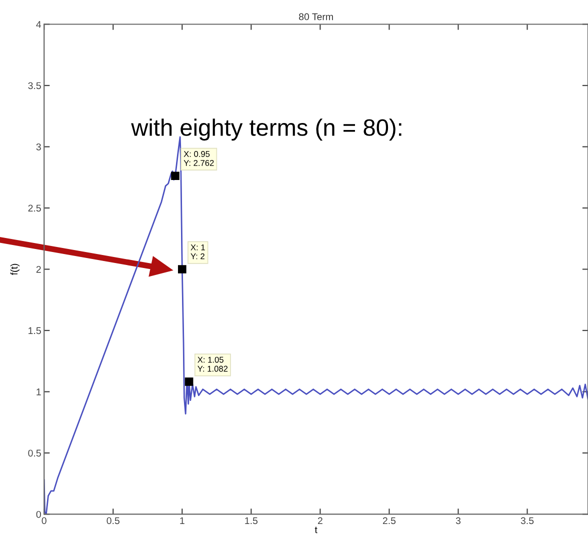 This screenshot has height=539, width=588. Describe the element at coordinates (44, 520) in the screenshot. I see `x-tick-label: 0` at that location.